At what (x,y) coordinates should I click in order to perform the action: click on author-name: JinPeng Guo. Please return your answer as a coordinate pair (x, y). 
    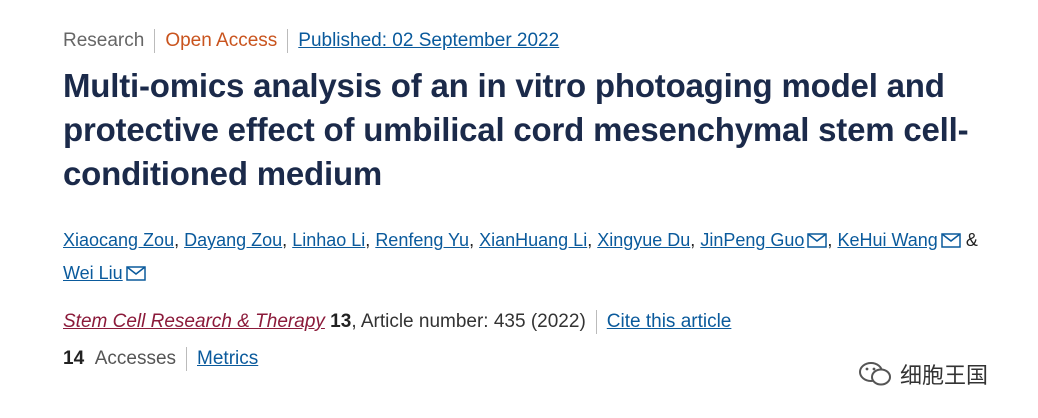
    Looking at the image, I should click on (752, 240).